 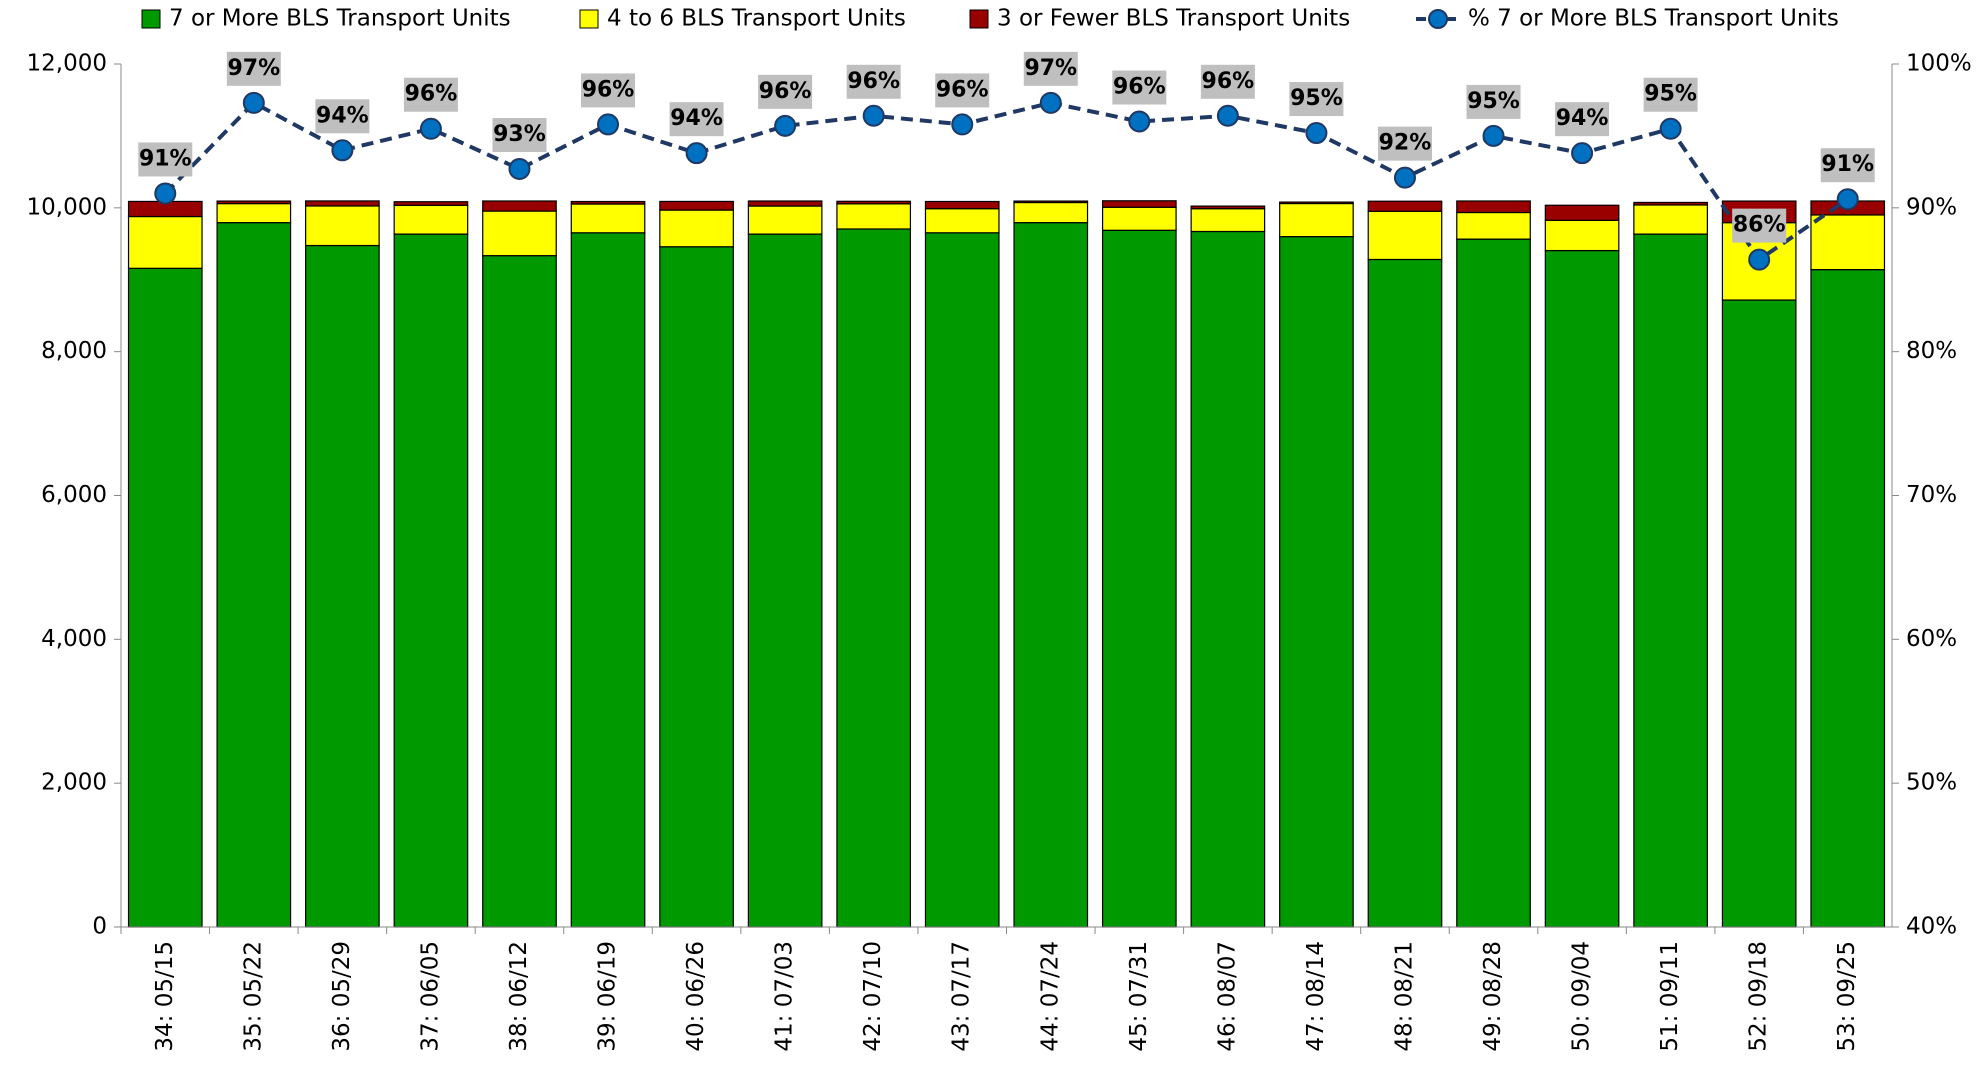 I want to click on data-label: 97%, so click(x=1050, y=68).